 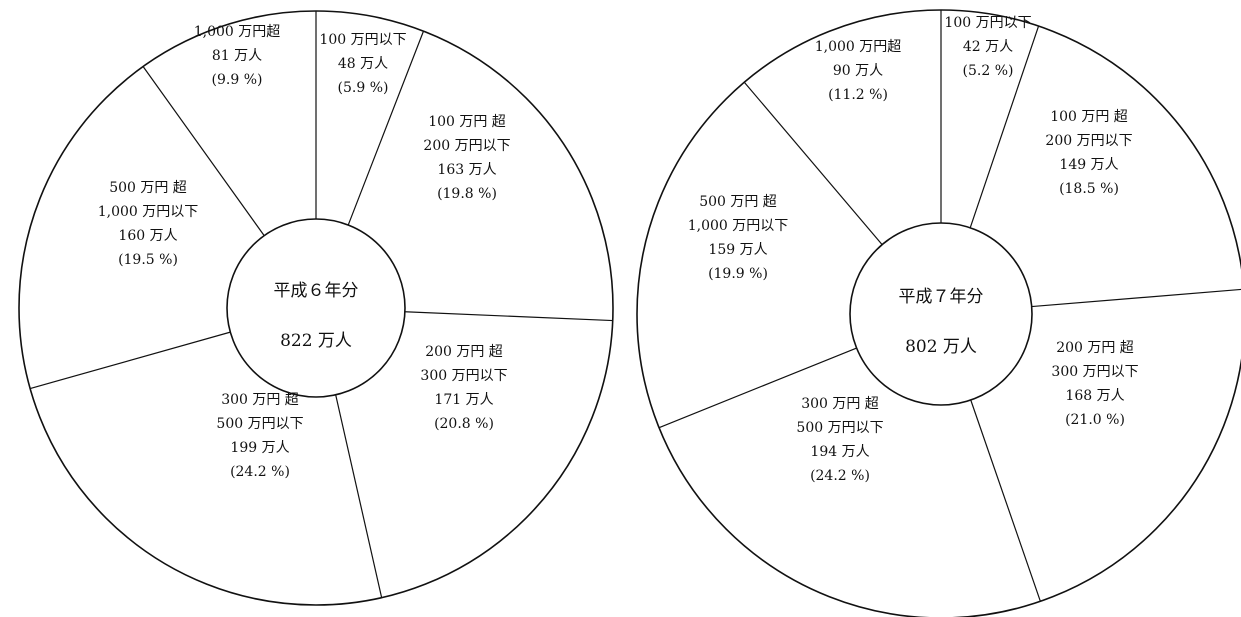 I want to click on slice-label-line: 194 万人, so click(x=839, y=452).